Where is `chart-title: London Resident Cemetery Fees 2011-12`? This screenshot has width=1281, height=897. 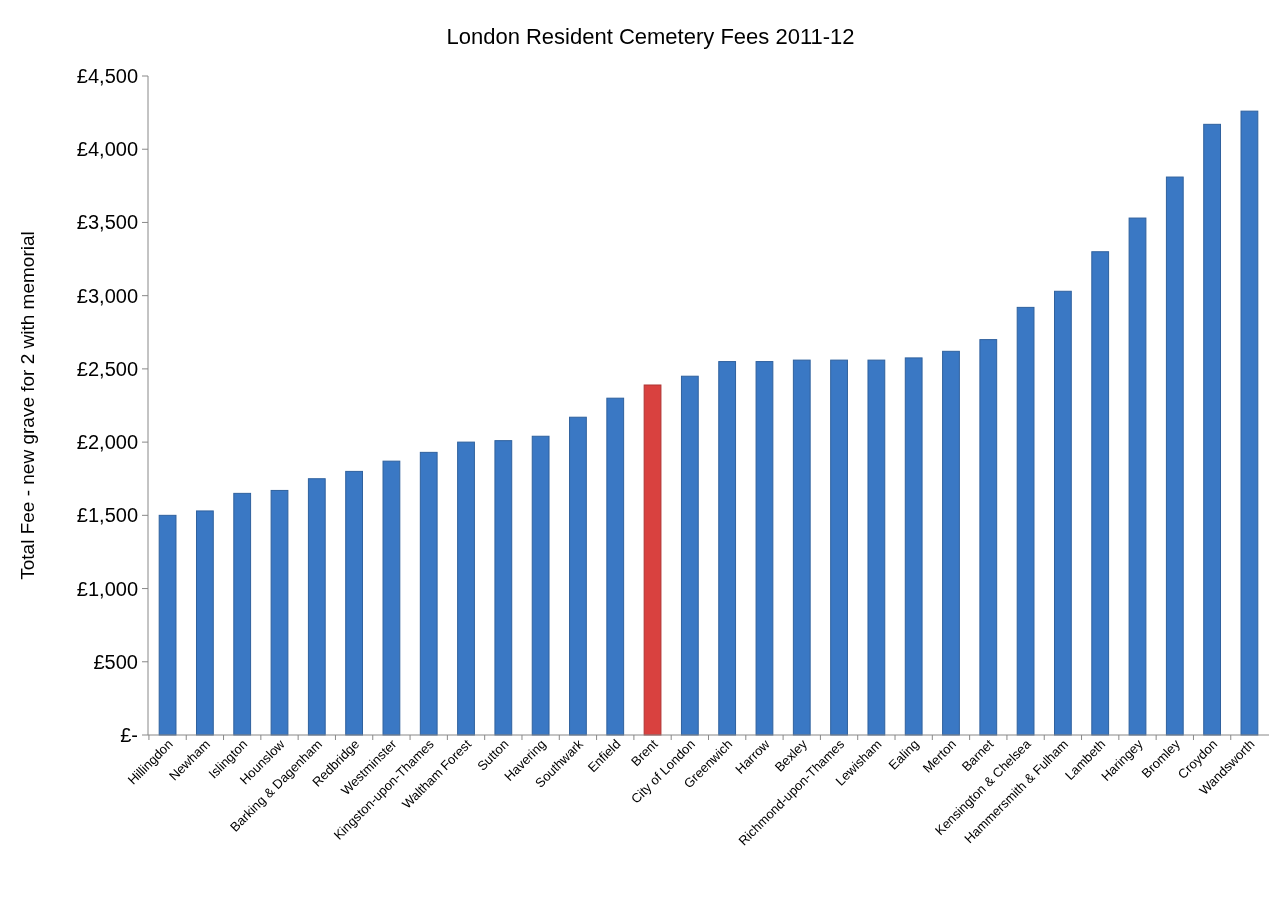 chart-title: London Resident Cemetery Fees 2011-12 is located at coordinates (650, 36).